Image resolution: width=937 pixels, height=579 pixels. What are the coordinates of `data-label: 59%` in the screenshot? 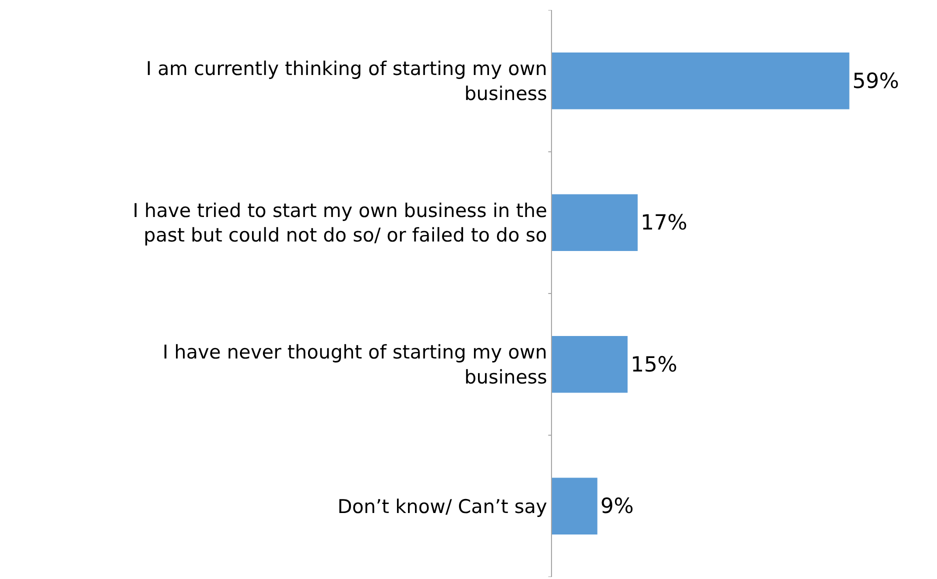 It's located at (876, 80).